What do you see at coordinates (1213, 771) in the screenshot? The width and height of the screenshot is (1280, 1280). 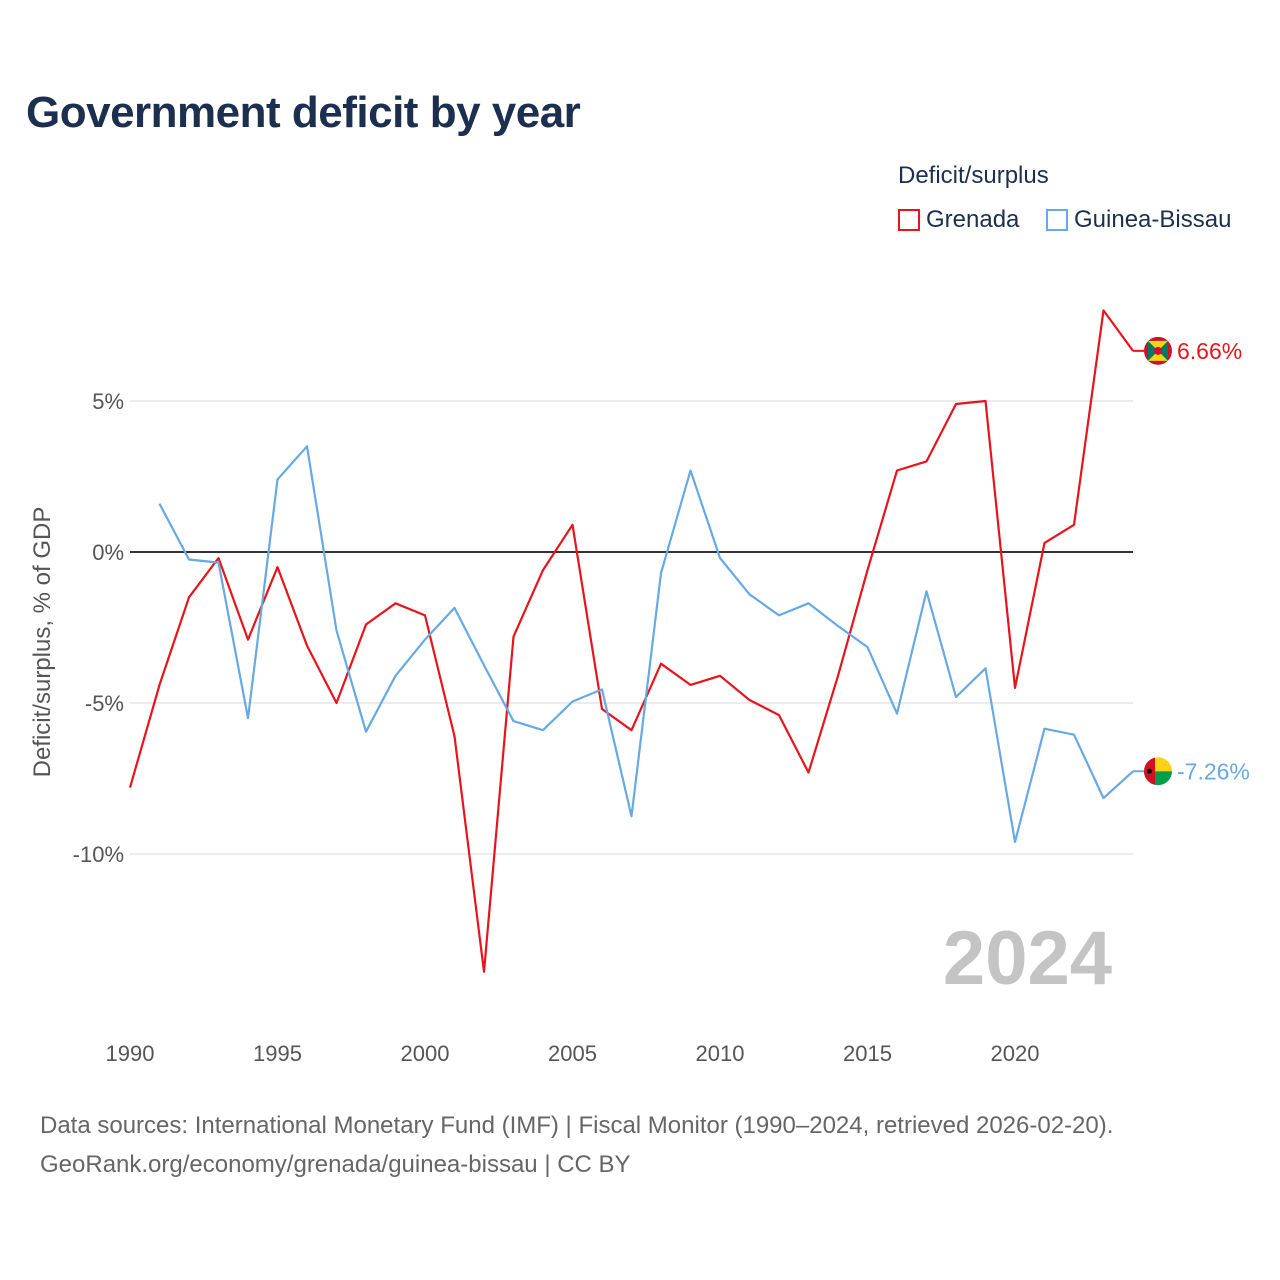 I see `end-value-label: -7.26%` at bounding box center [1213, 771].